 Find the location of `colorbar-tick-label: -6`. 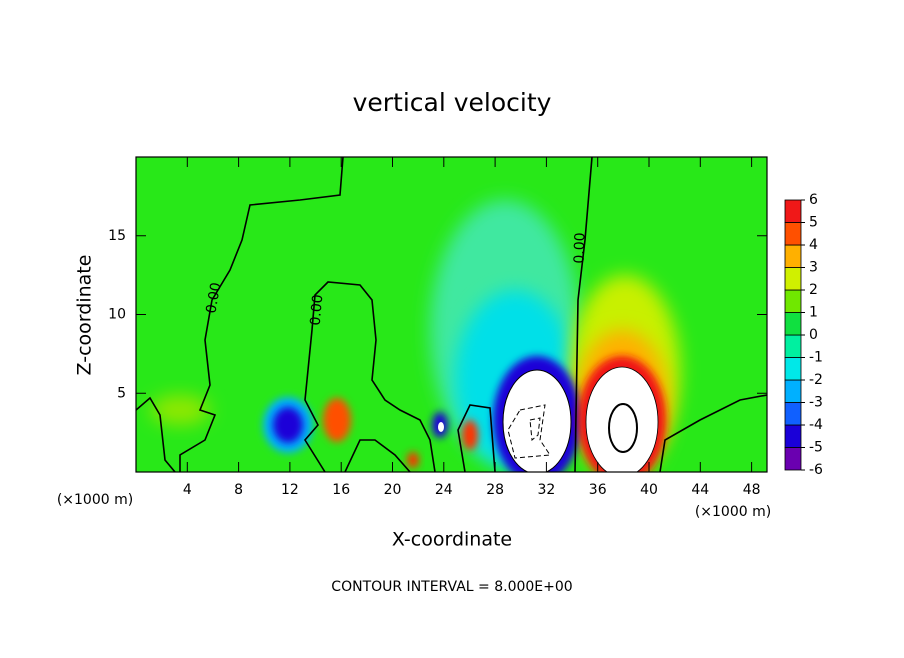

colorbar-tick-label: -6 is located at coordinates (816, 470).